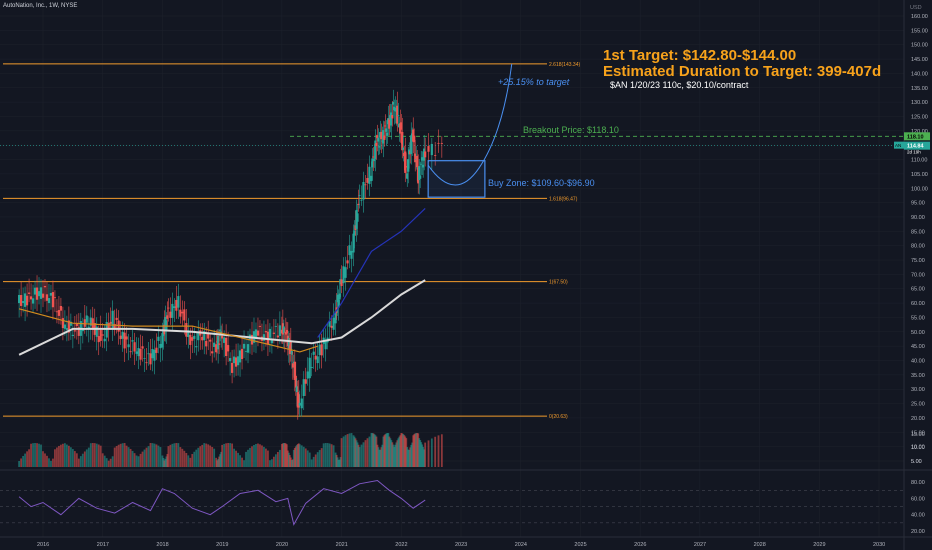 Image resolution: width=932 pixels, height=550 pixels. I want to click on moving-averages, so click(222, 281).